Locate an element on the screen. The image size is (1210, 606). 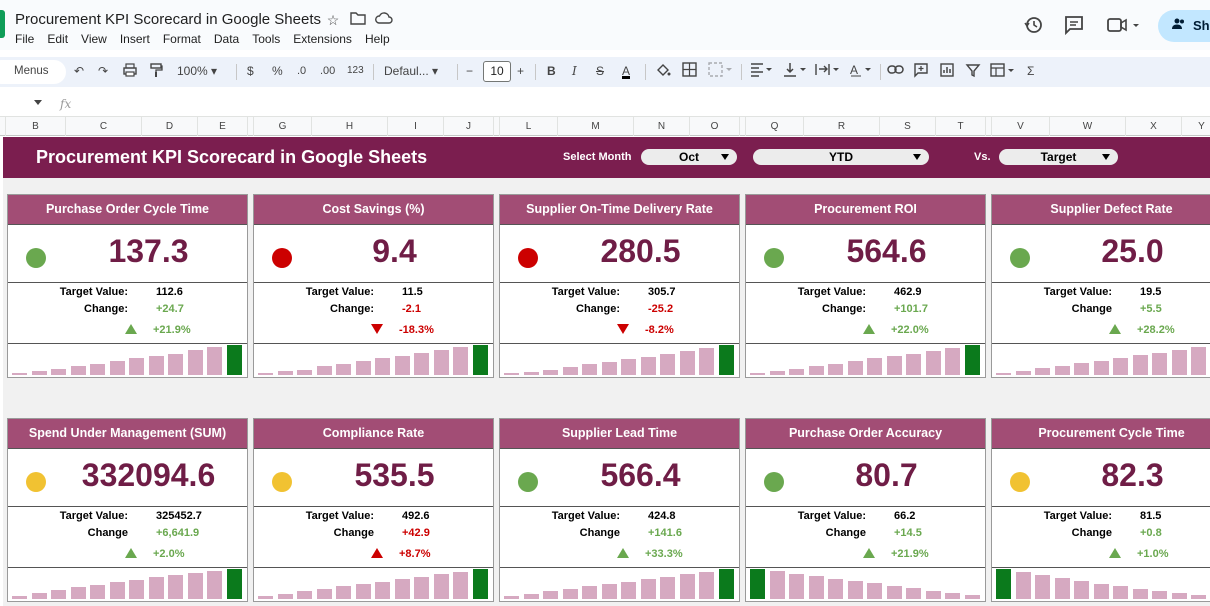
column-header: D is located at coordinates (170, 126).